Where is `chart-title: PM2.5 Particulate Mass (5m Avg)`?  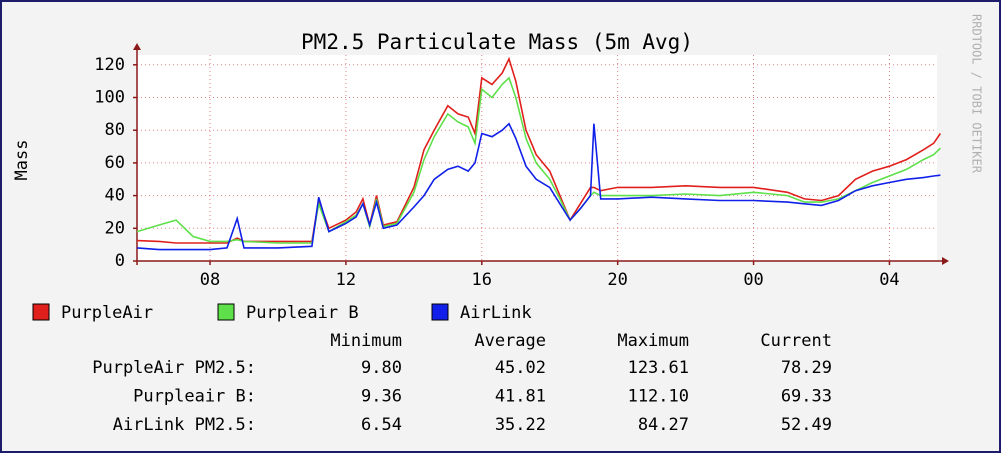
chart-title: PM2.5 Particulate Mass (5m Avg) is located at coordinates (497, 42).